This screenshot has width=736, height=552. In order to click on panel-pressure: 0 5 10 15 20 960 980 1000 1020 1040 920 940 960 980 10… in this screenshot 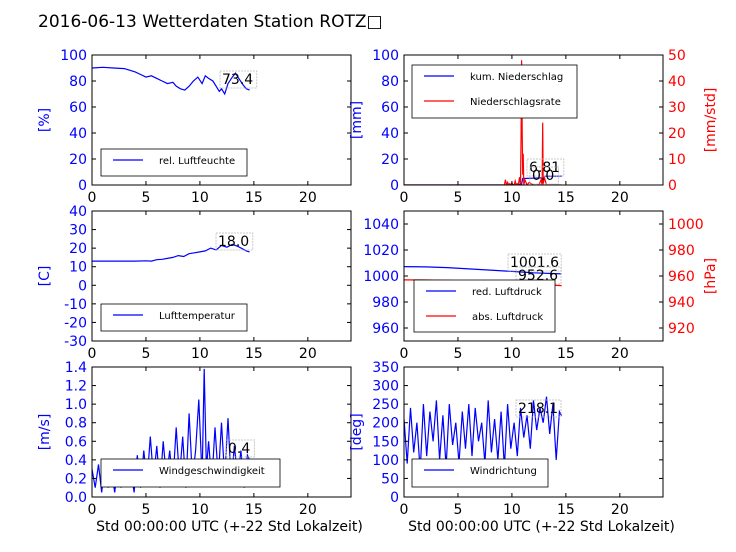, I will do `click(541, 286)`.